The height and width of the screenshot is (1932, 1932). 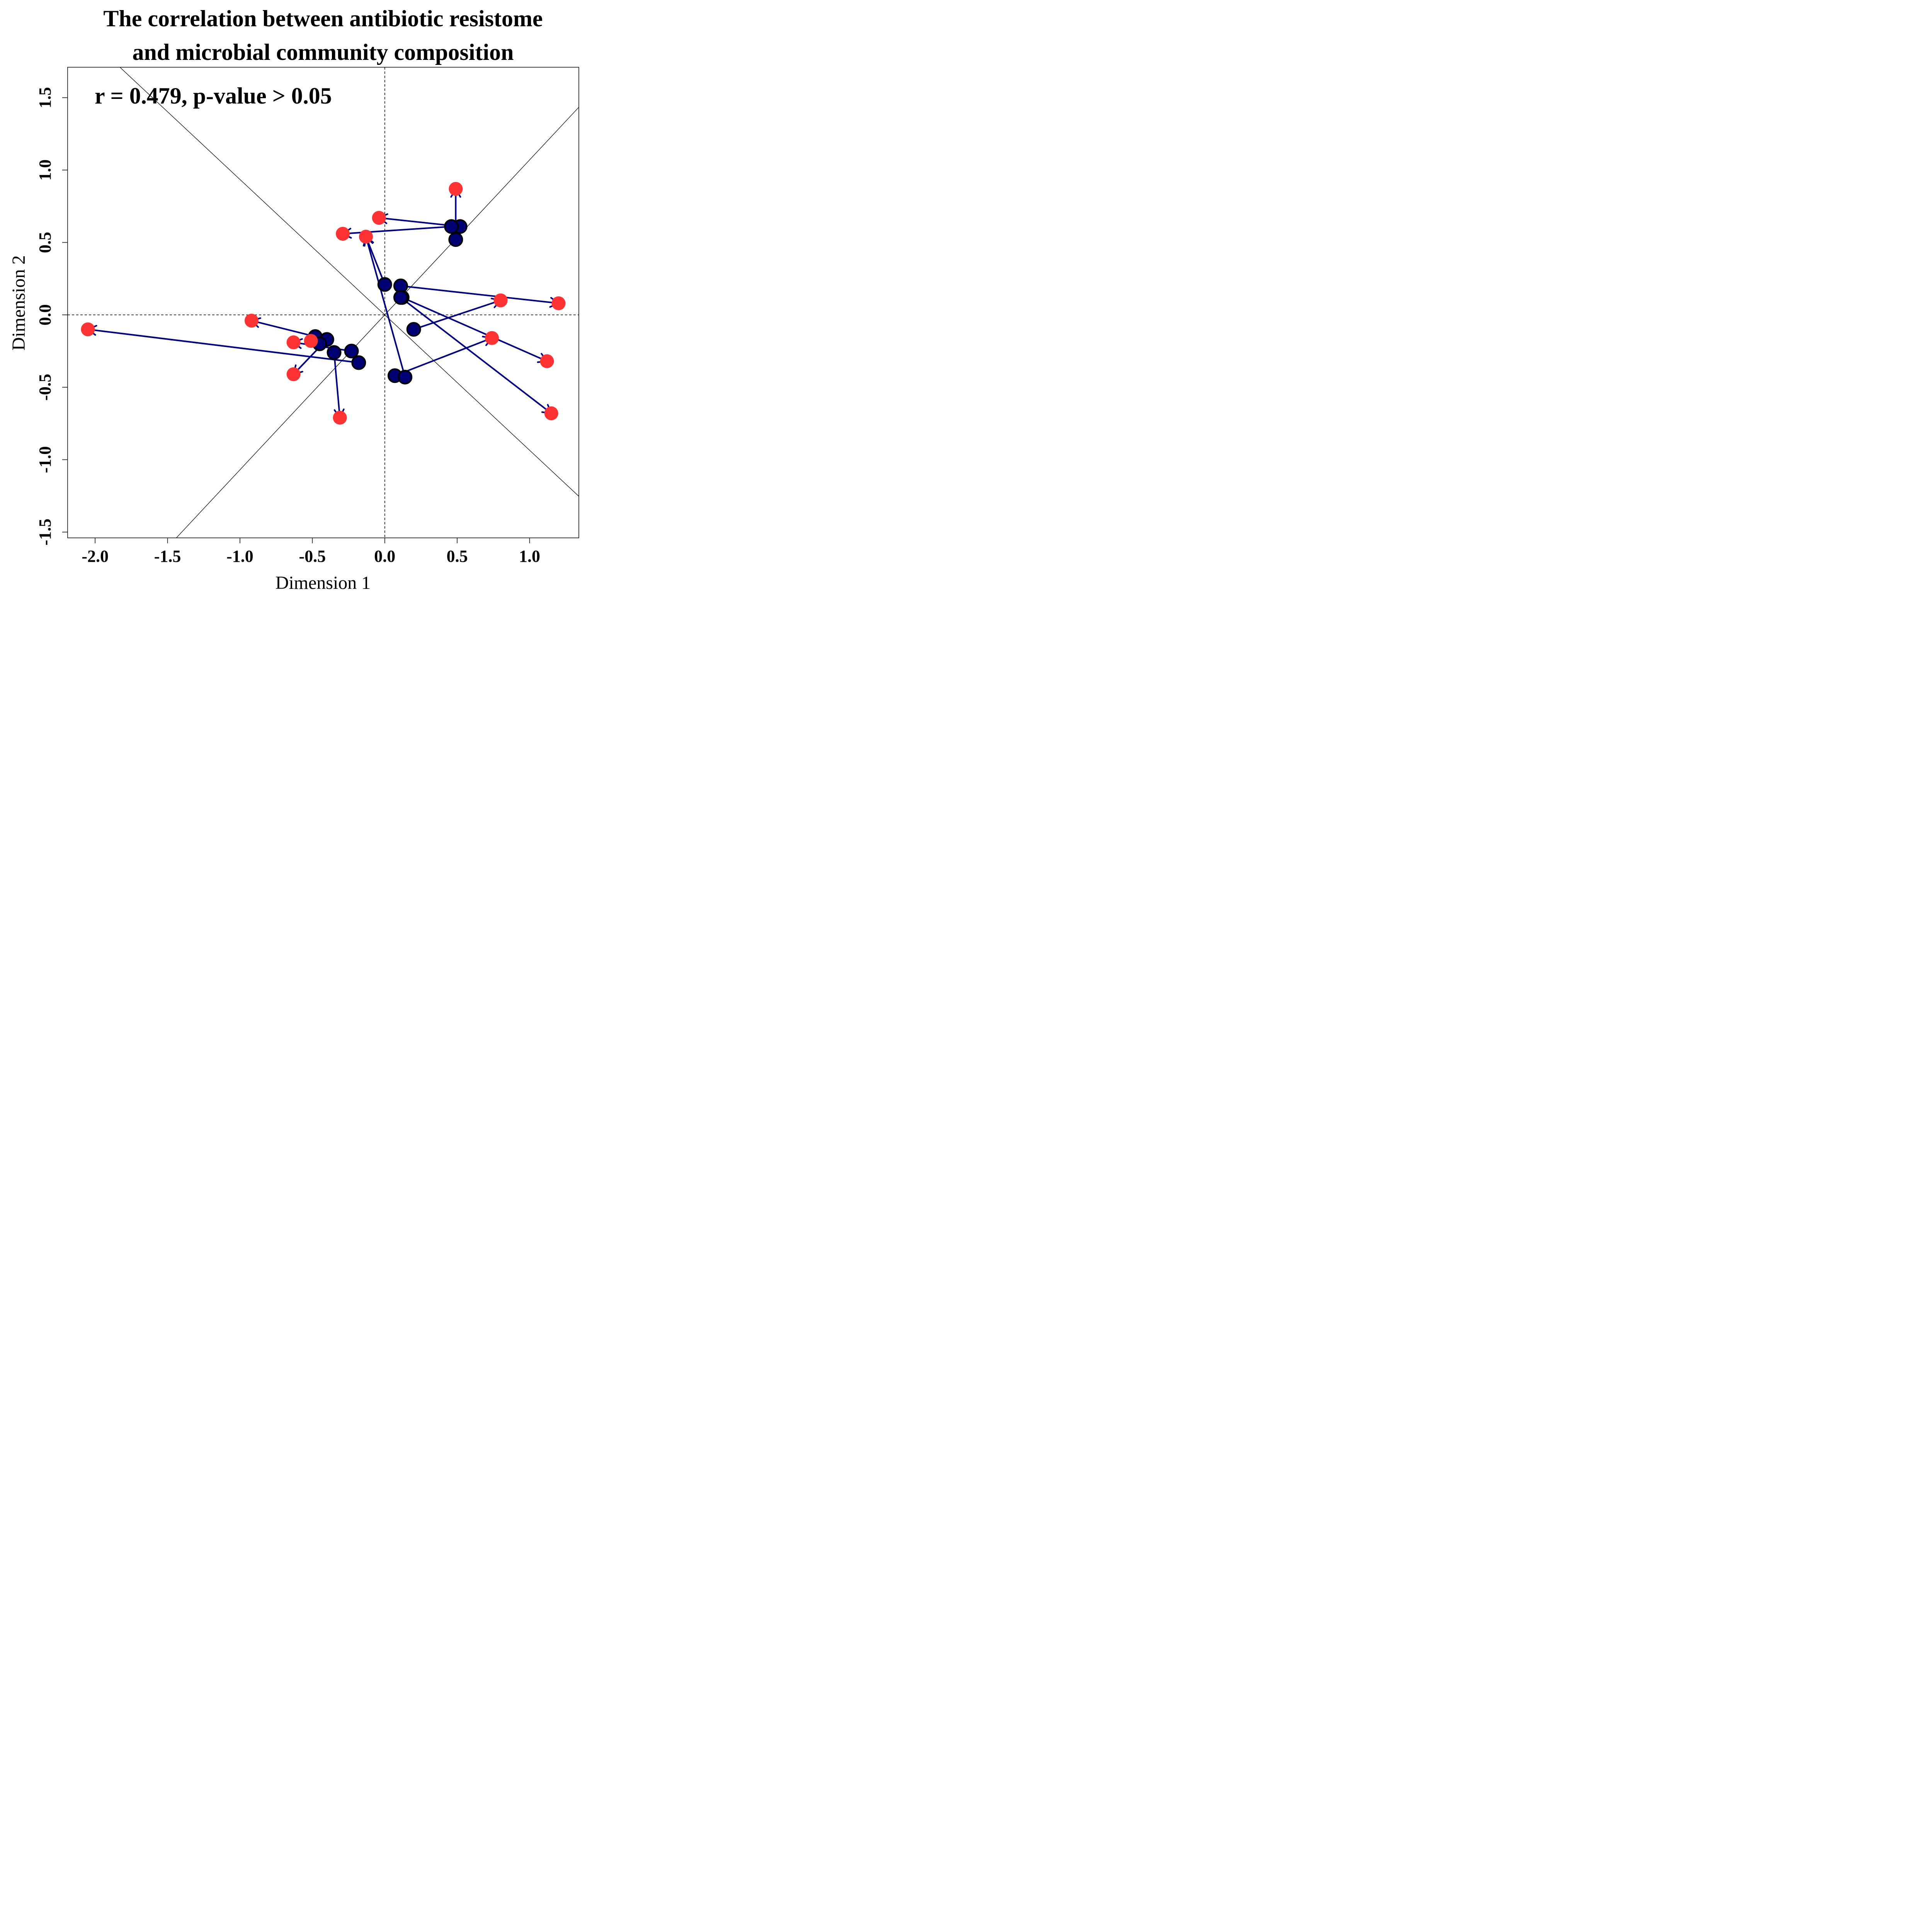 What do you see at coordinates (214, 96) in the screenshot?
I see `statistic-annotation: r = 0.479, p-value > 0.05` at bounding box center [214, 96].